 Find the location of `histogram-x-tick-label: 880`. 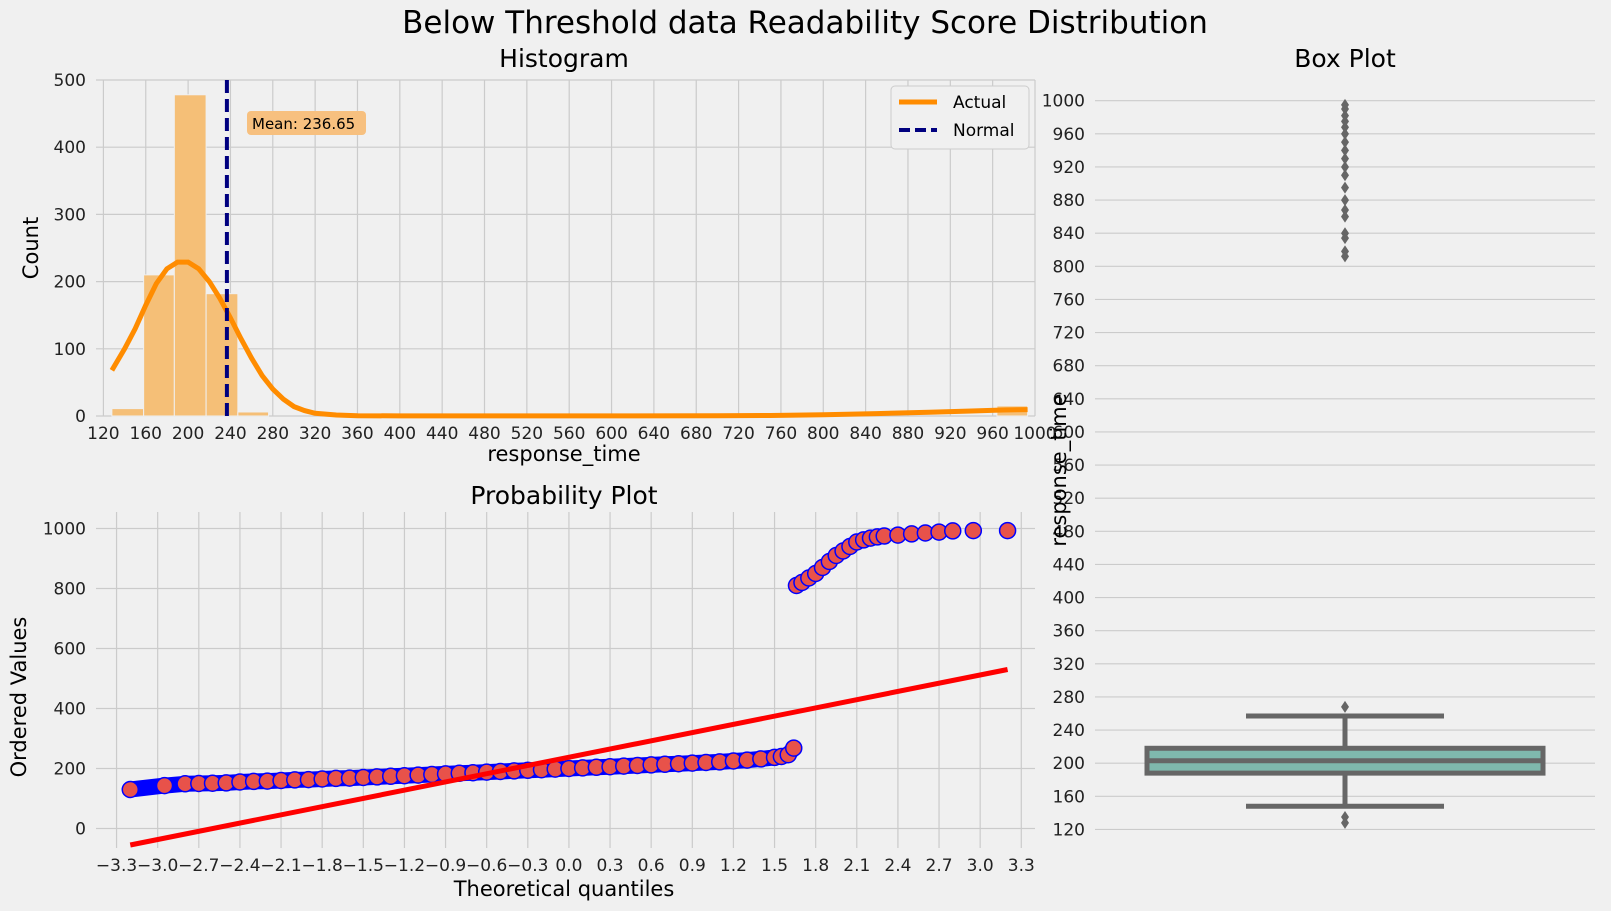

histogram-x-tick-label: 880 is located at coordinates (908, 434).